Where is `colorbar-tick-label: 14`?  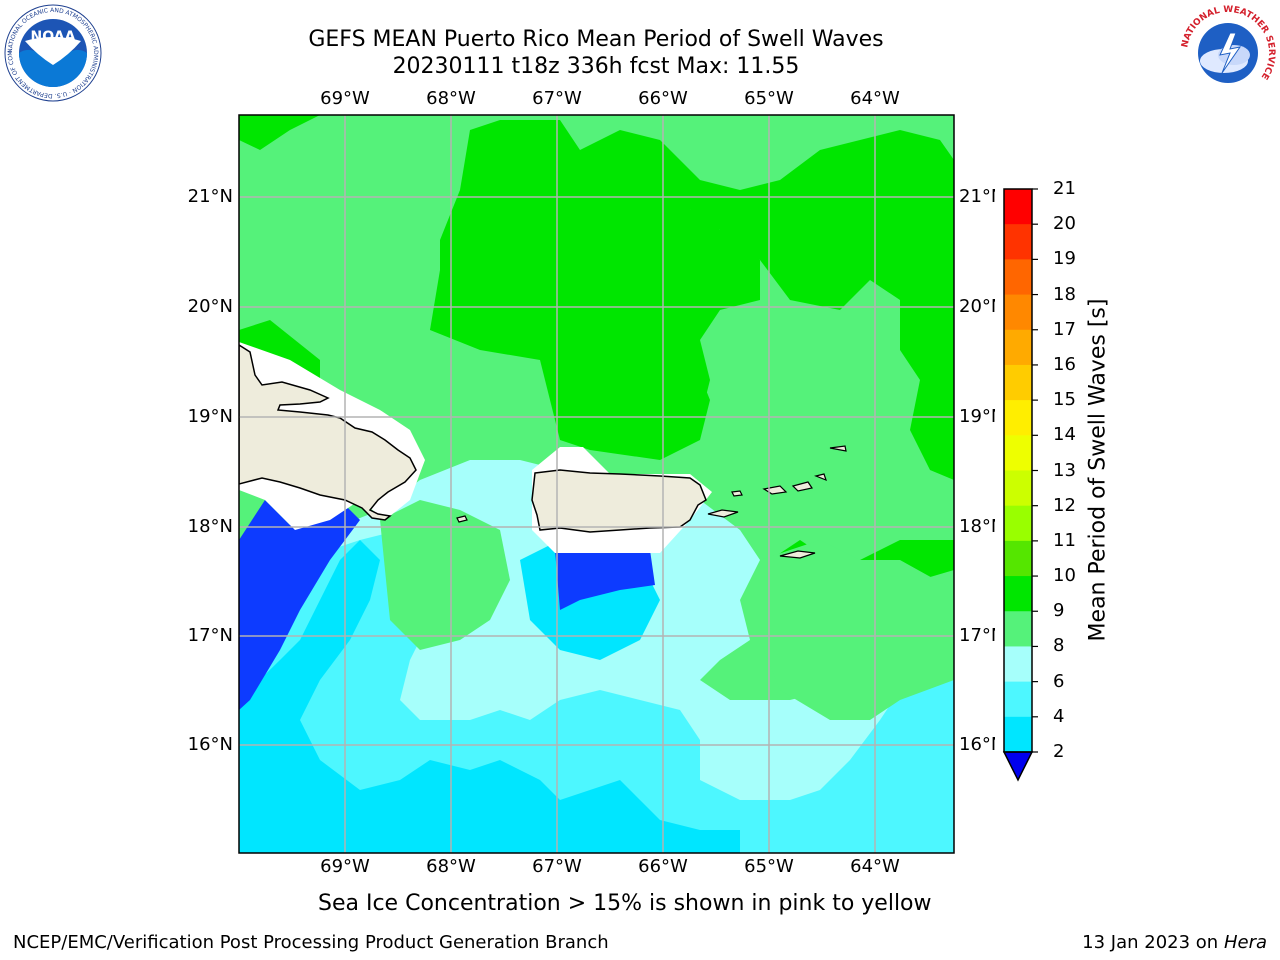 colorbar-tick-label: 14 is located at coordinates (1064, 435).